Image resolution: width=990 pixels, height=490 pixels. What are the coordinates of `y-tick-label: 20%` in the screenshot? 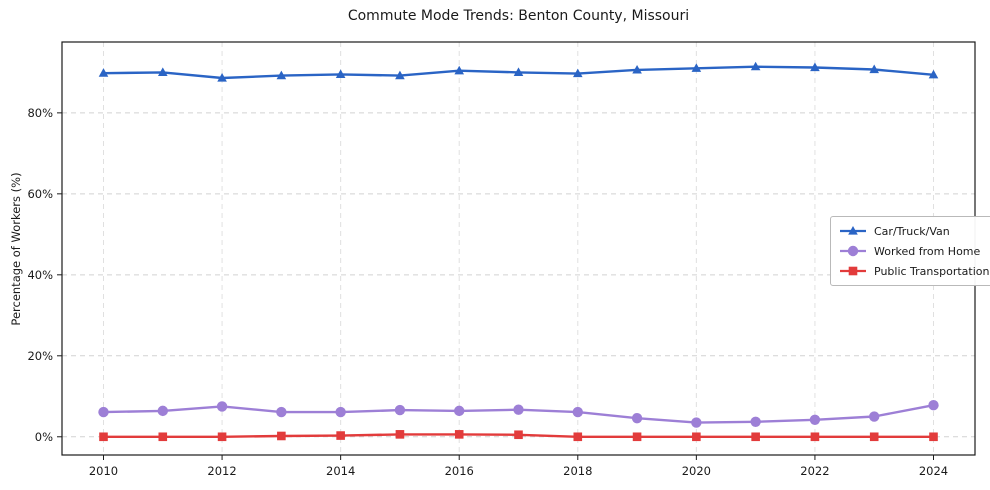 It's located at (40, 356).